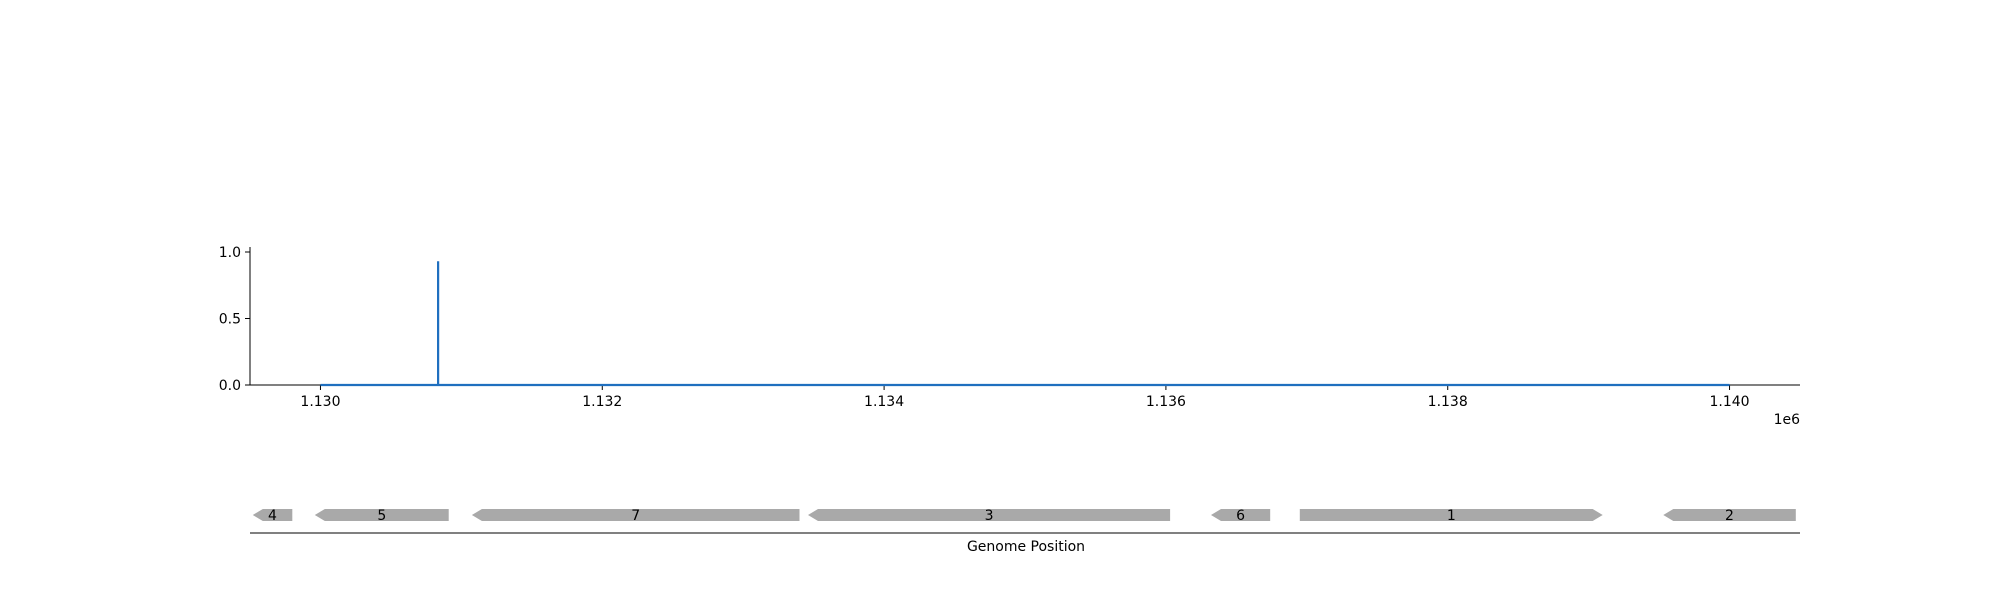 The width and height of the screenshot is (2000, 600). What do you see at coordinates (1729, 402) in the screenshot?
I see `x-tick-label: 1.140` at bounding box center [1729, 402].